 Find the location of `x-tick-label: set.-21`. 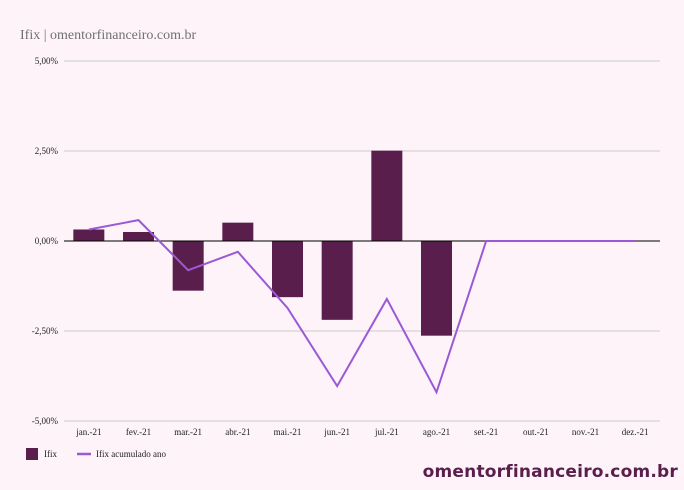

x-tick-label: set.-21 is located at coordinates (486, 432).